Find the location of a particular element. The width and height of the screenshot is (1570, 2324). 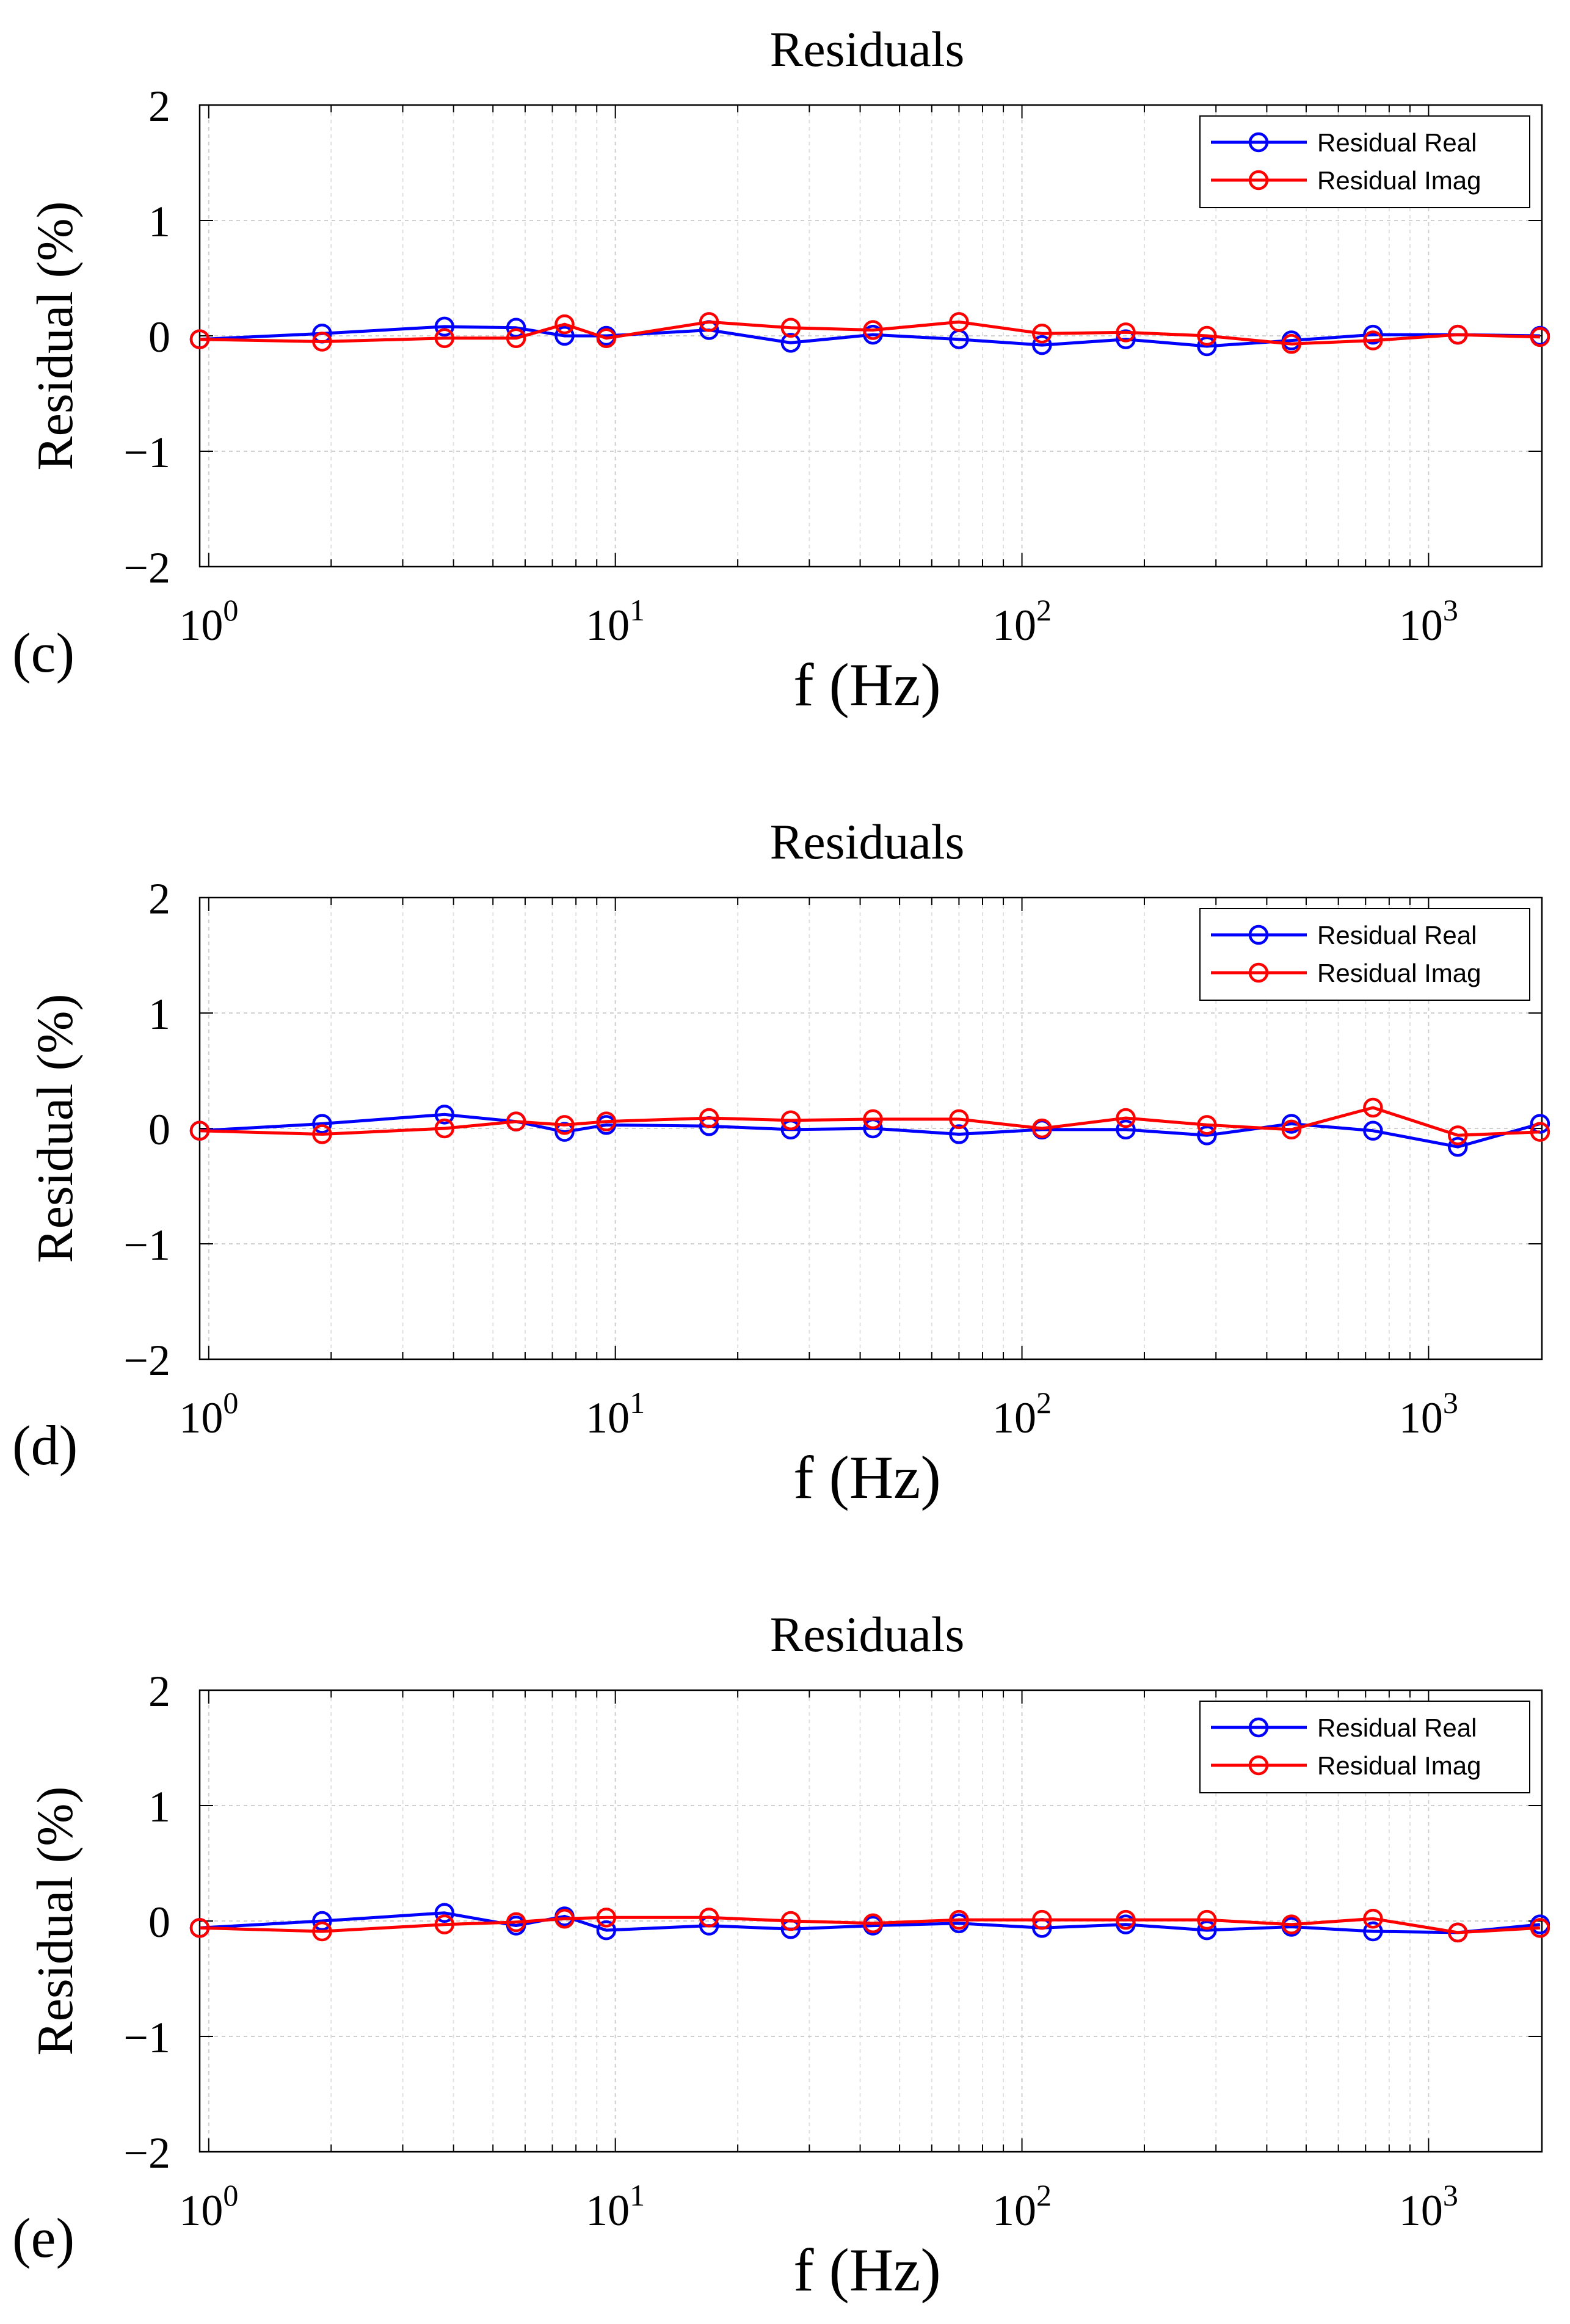

x-tick-label: 10¹ is located at coordinates (615, 2206).